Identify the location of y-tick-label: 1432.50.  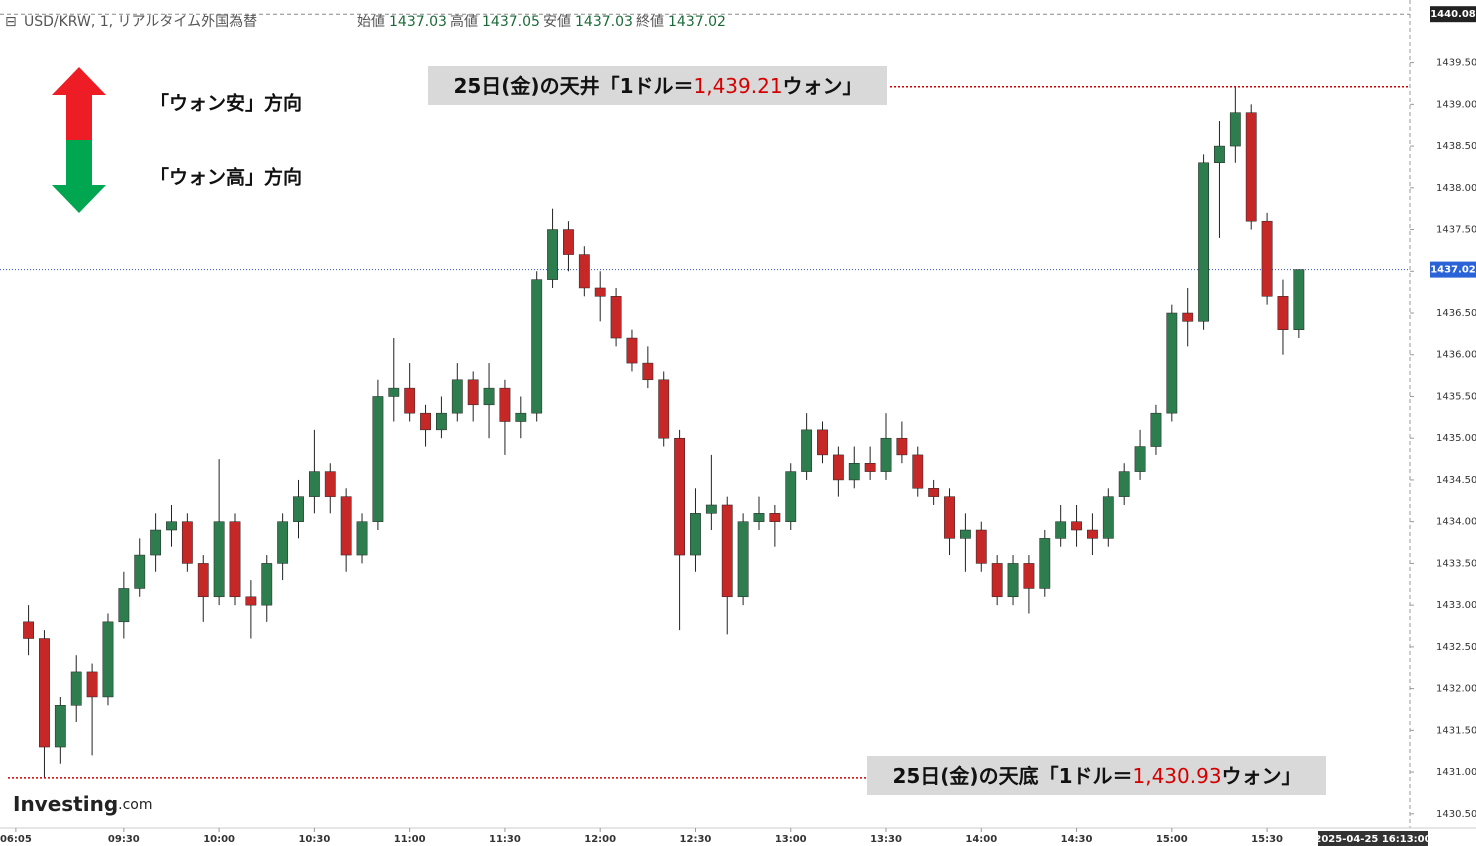
(1456, 647).